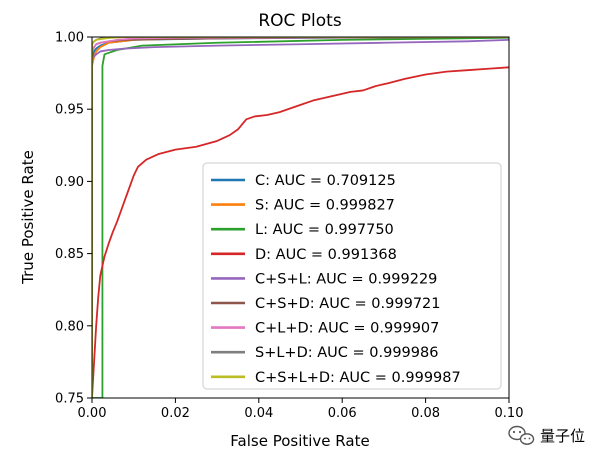 Image resolution: width=600 pixels, height=467 pixels. Describe the element at coordinates (342, 413) in the screenshot. I see `x-tick-label: 0.06` at that location.